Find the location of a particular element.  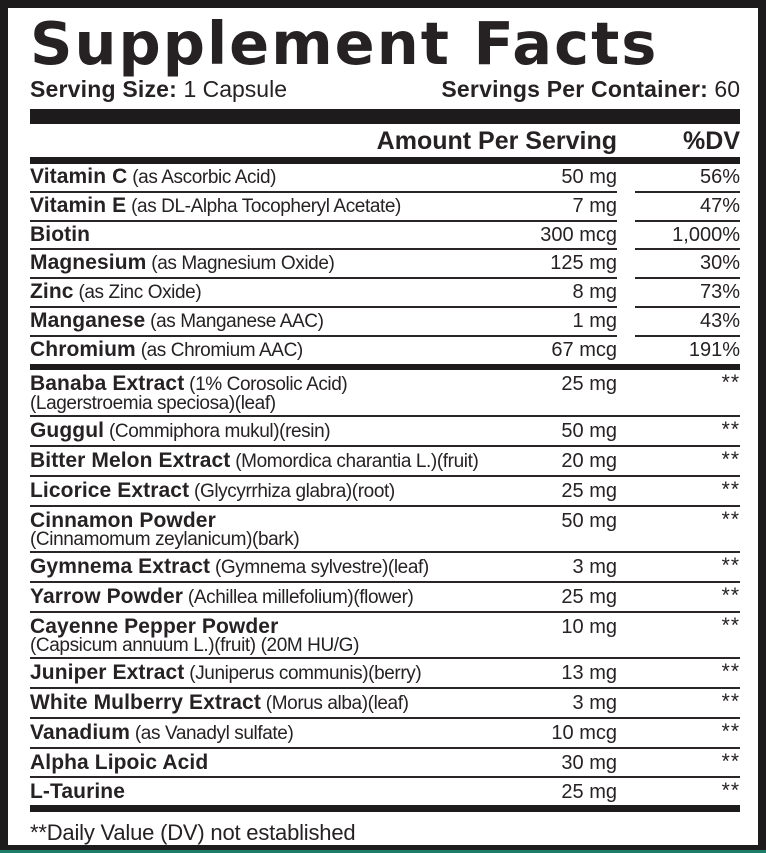

ingredient-name: Biotin is located at coordinates (60, 234).